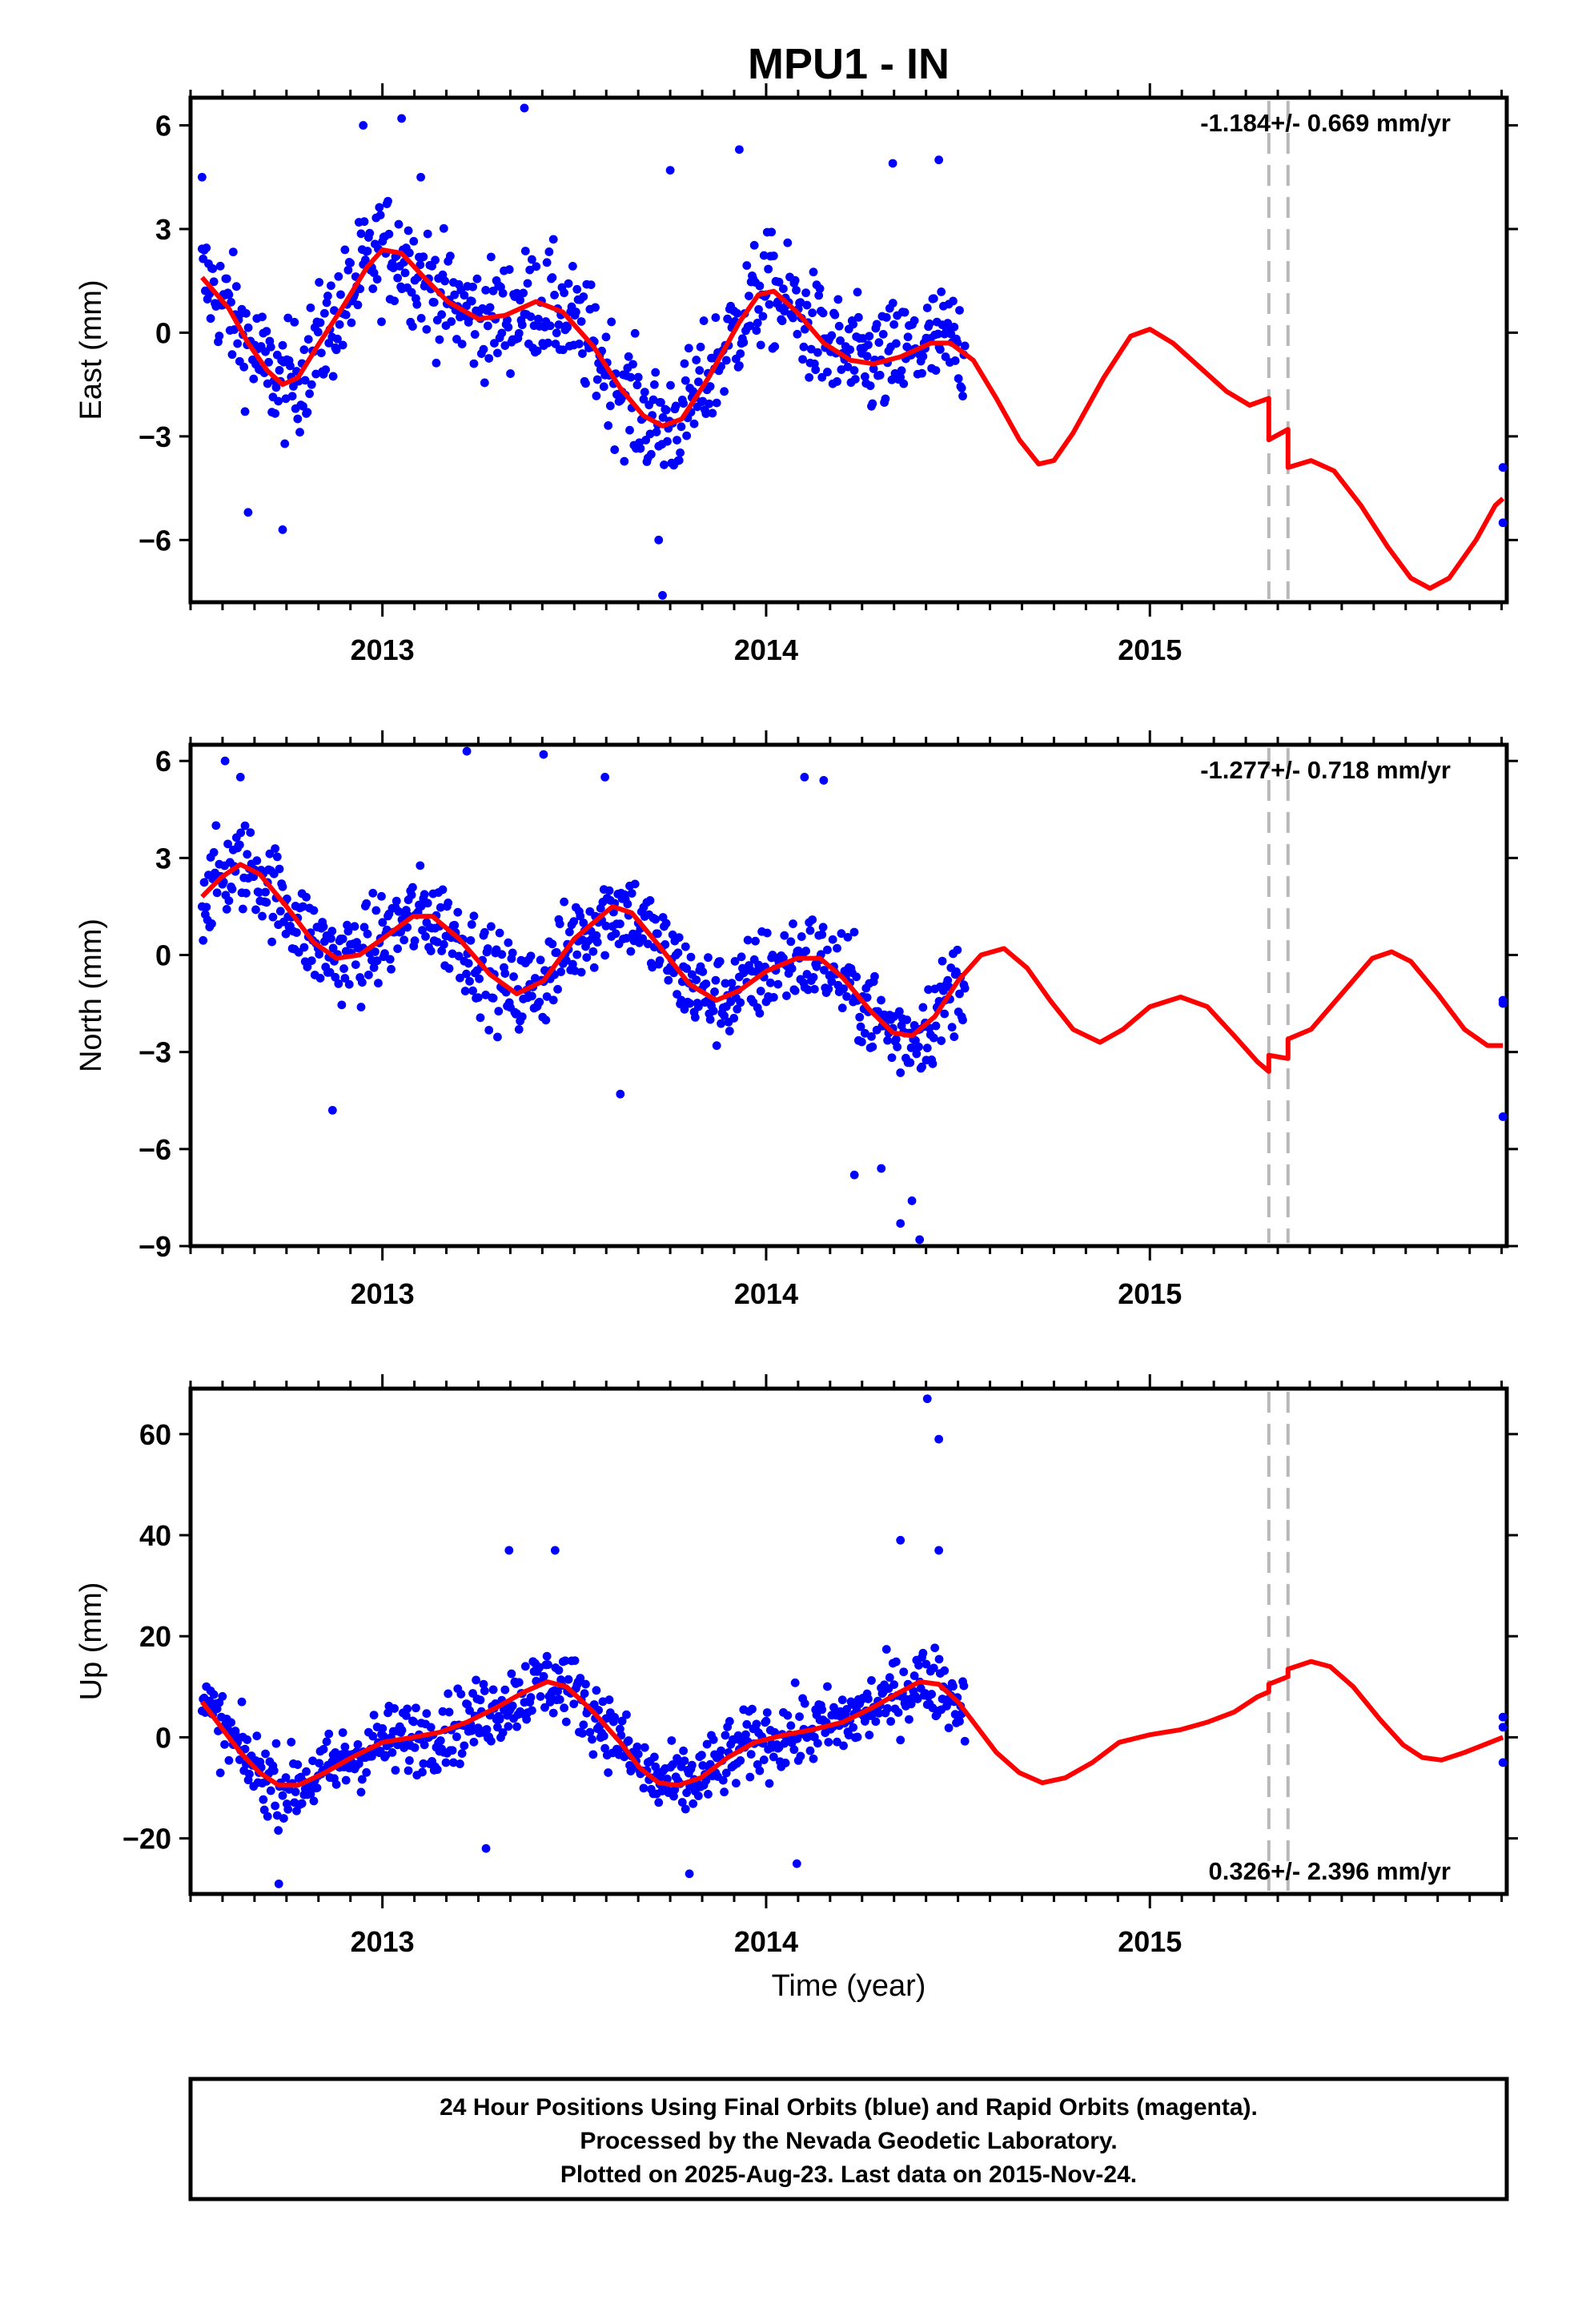  I want to click on chart-title: MPU1 - IN, so click(849, 64).